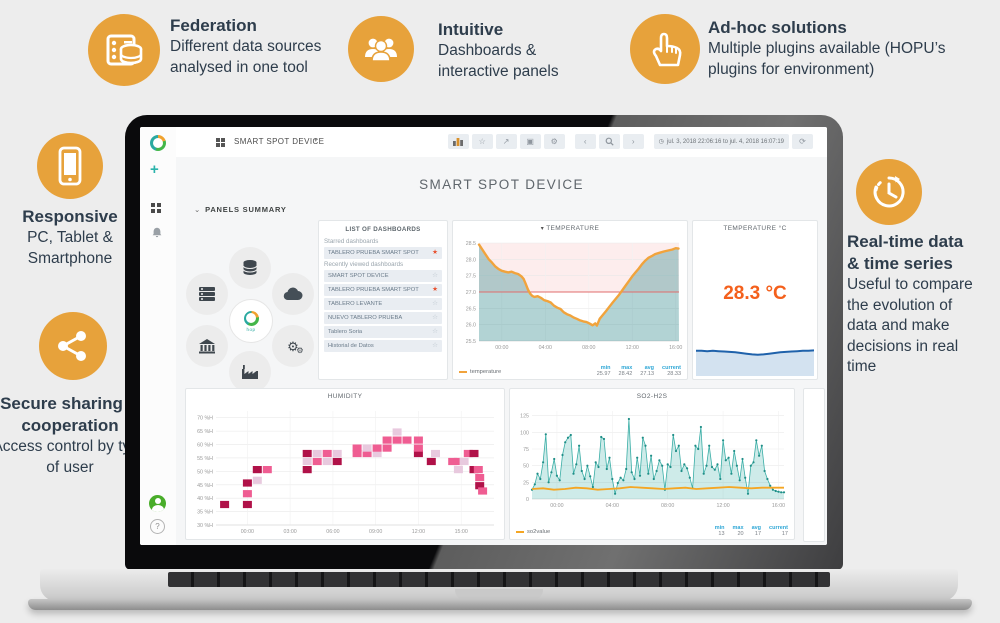  Describe the element at coordinates (585, 141) in the screenshot. I see `back-button: ‹` at that location.